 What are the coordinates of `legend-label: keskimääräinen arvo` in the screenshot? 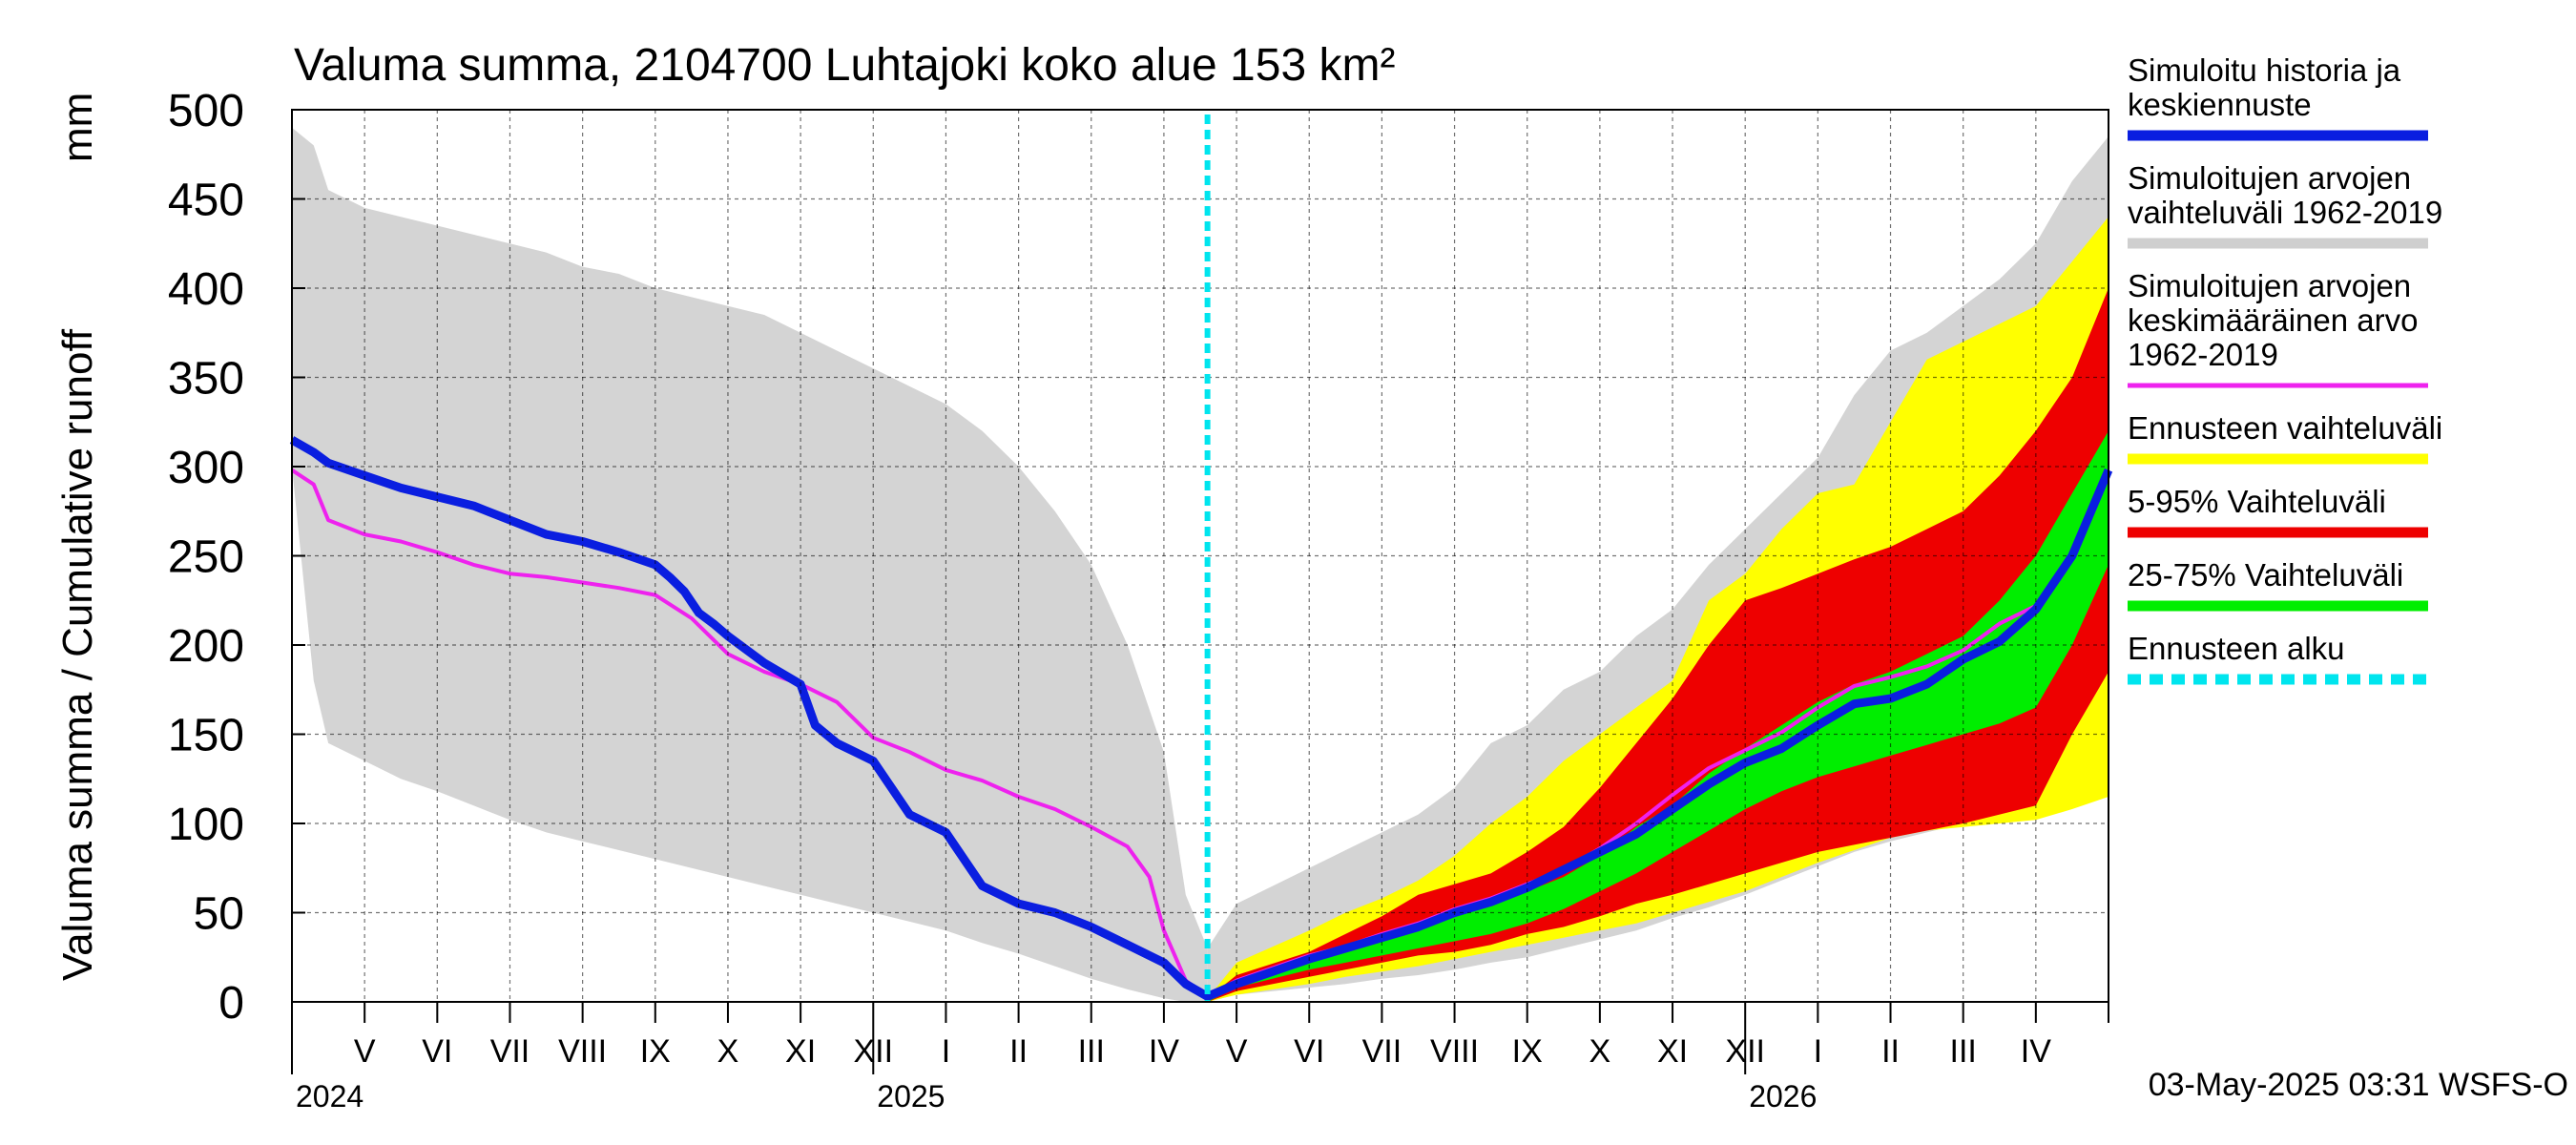 It's located at (2273, 320).